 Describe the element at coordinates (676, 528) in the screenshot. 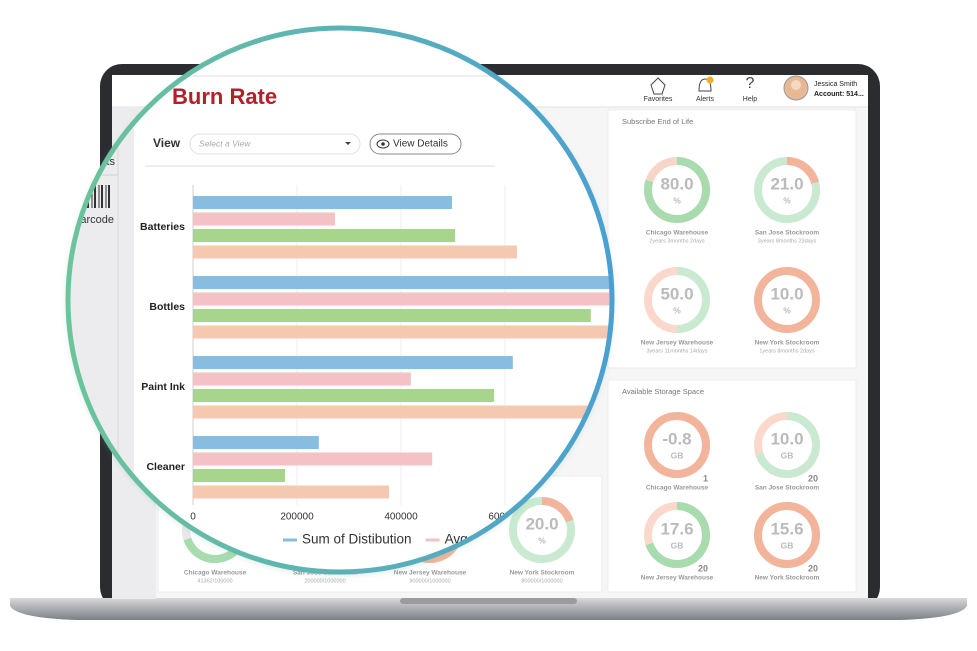

I see `gauge-value: 17.6` at that location.